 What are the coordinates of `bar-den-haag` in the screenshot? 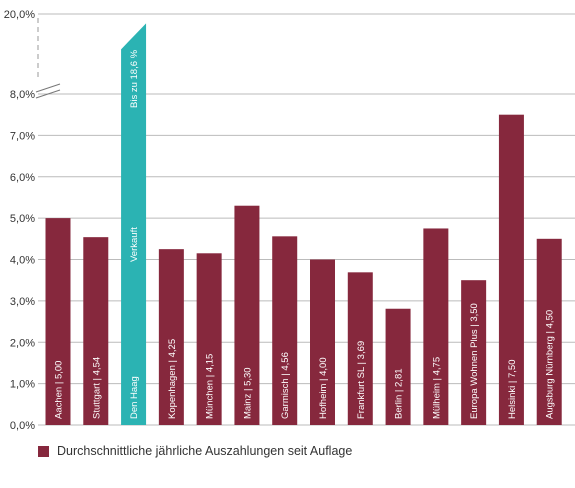 It's located at (134, 224).